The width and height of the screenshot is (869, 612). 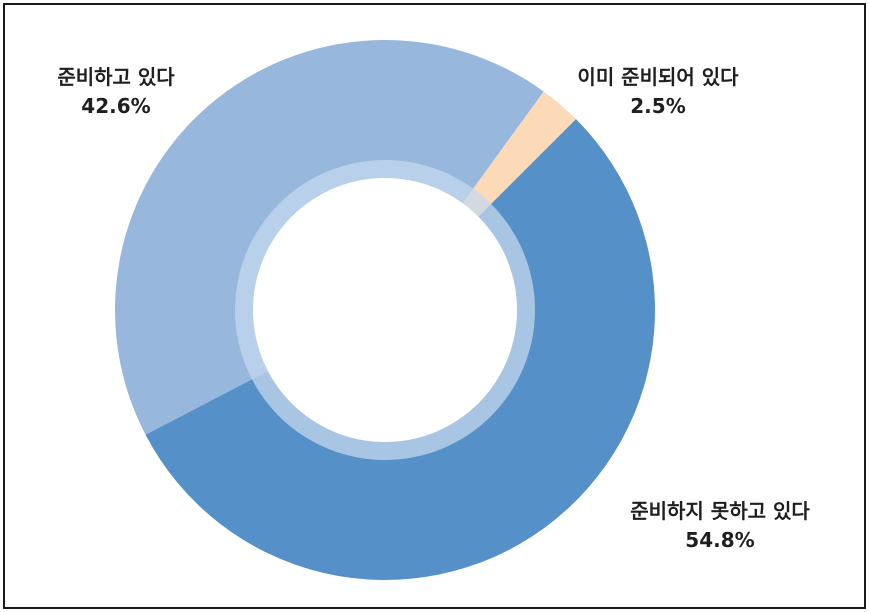 I want to click on label-not-prepared-value: 54.8%, so click(x=720, y=540).